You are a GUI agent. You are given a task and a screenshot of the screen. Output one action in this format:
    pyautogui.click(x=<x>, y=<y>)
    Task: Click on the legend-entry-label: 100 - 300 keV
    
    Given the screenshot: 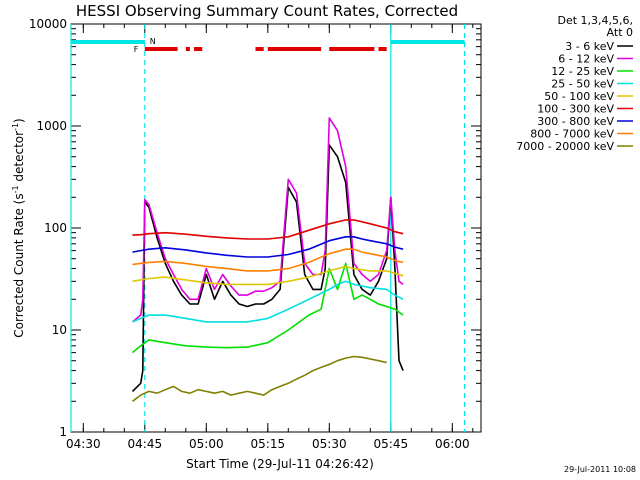 What is the action you would take?
    pyautogui.click(x=575, y=109)
    